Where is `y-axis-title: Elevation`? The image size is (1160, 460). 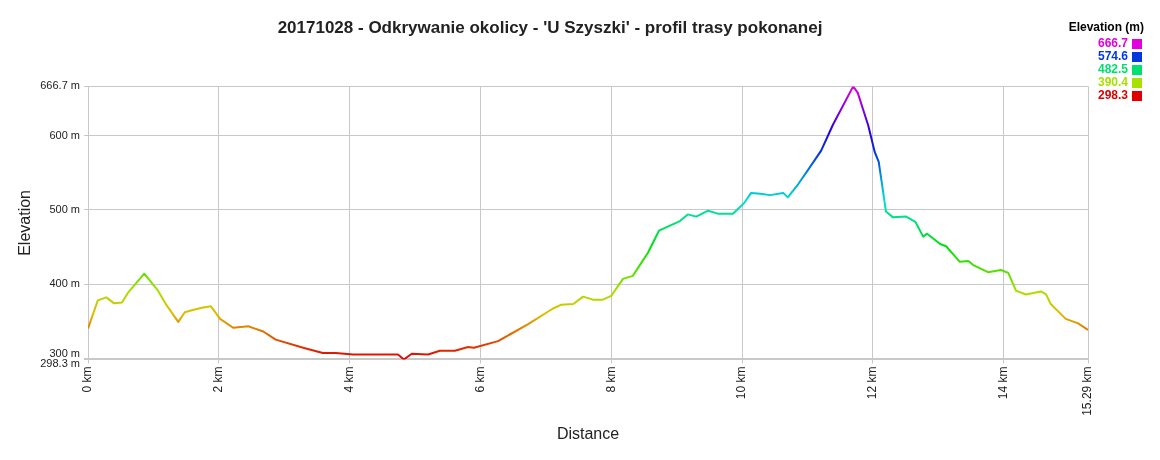
y-axis-title: Elevation is located at coordinates (25, 223).